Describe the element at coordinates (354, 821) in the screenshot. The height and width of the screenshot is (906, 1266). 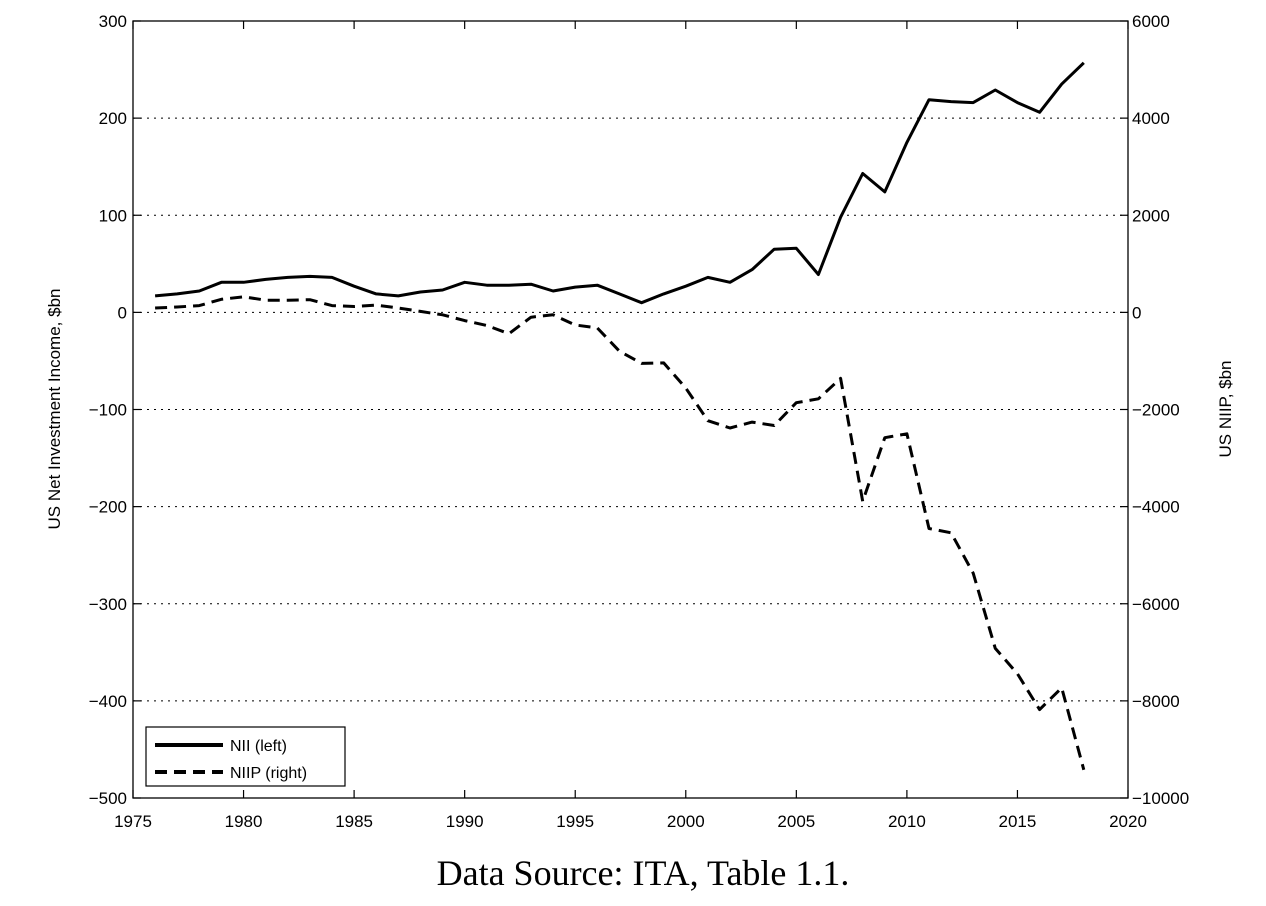
I see `x-axis-tick-label: 1985` at that location.